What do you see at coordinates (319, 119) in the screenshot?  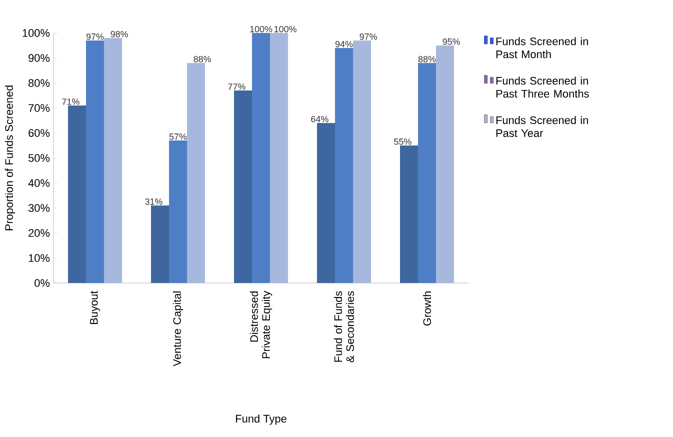 I see `data-label: 64%` at bounding box center [319, 119].